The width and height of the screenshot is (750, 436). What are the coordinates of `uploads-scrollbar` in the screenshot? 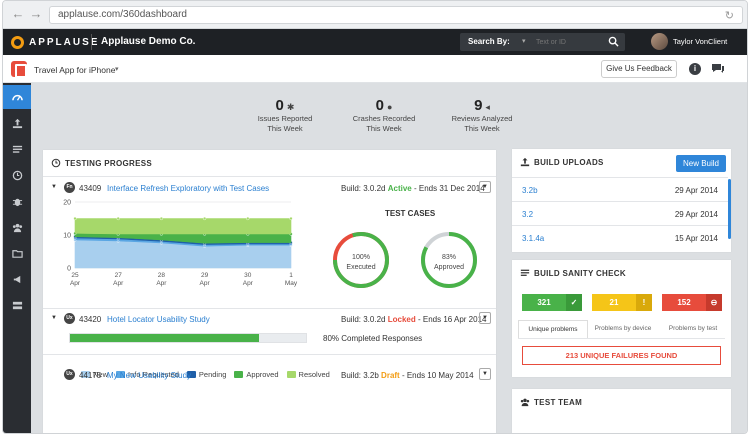 It's located at (729, 209).